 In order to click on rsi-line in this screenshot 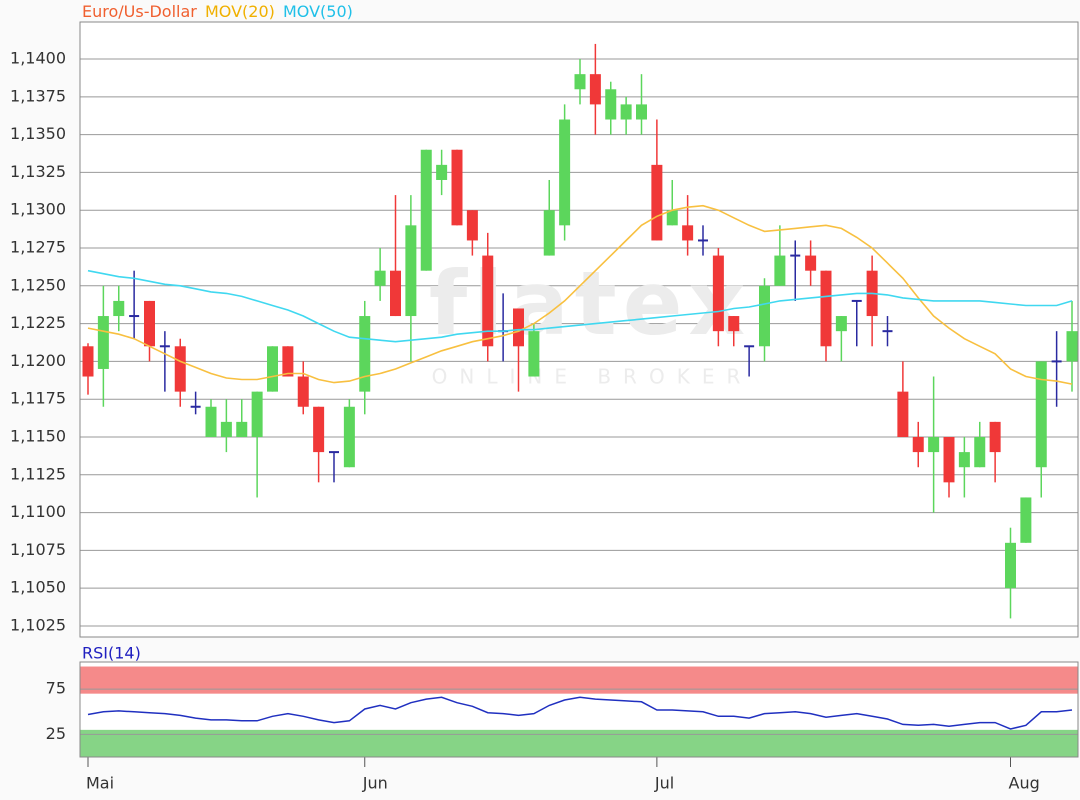, I will do `click(580, 713)`.